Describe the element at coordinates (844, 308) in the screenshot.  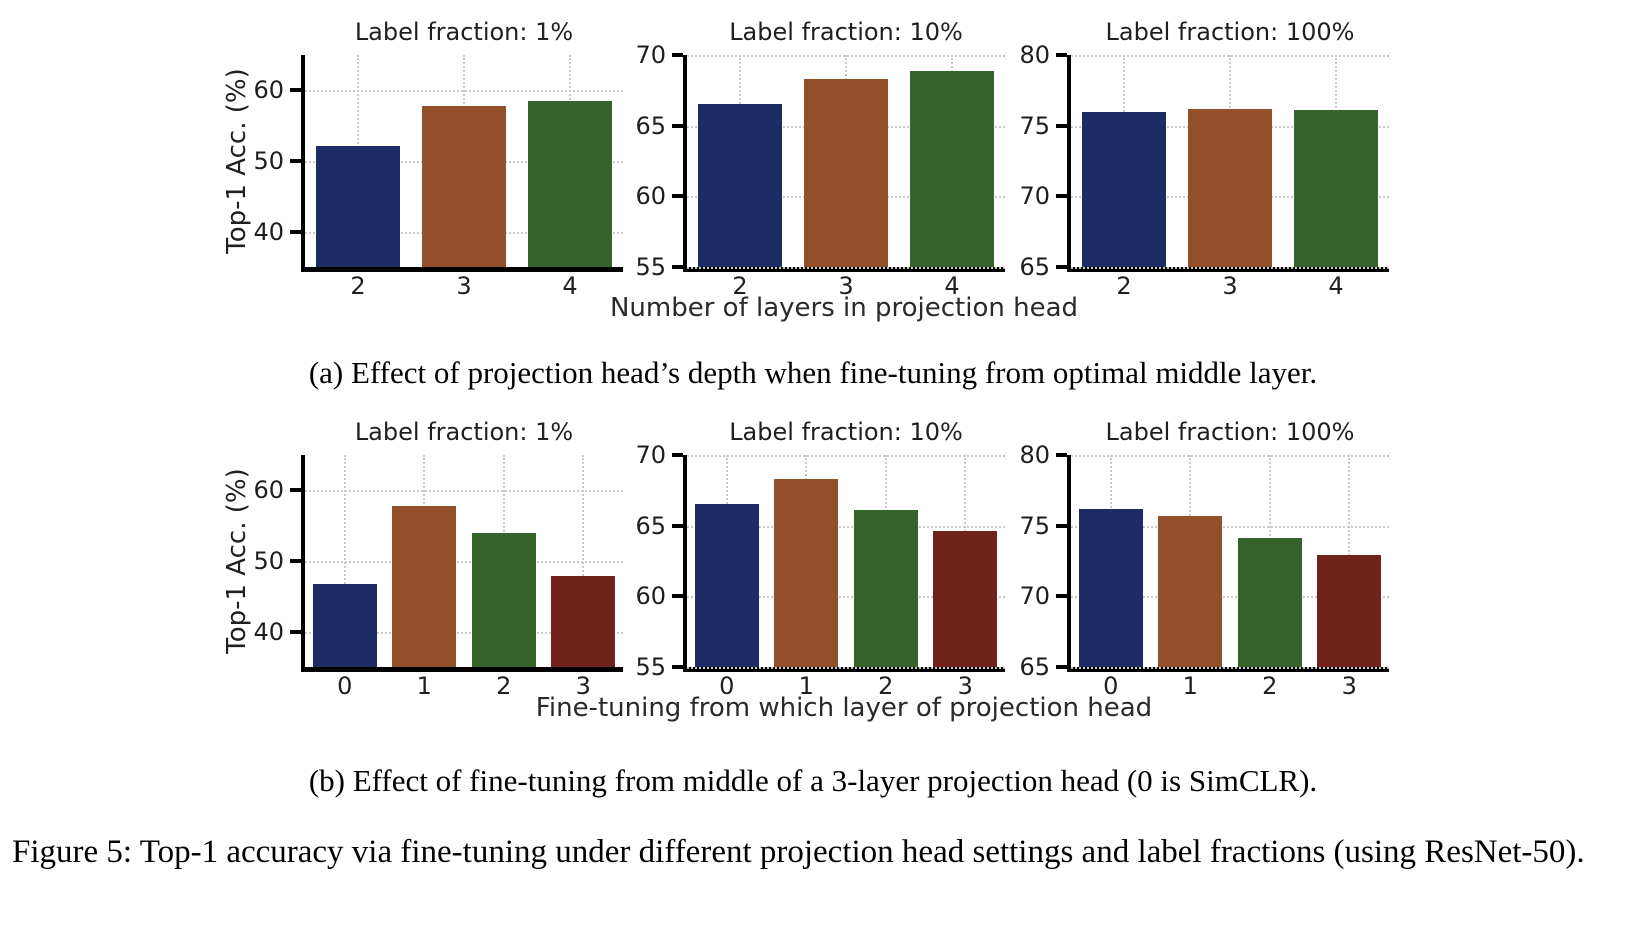
I see `x-axis-label-panel-a: Number of layers in projection head` at that location.